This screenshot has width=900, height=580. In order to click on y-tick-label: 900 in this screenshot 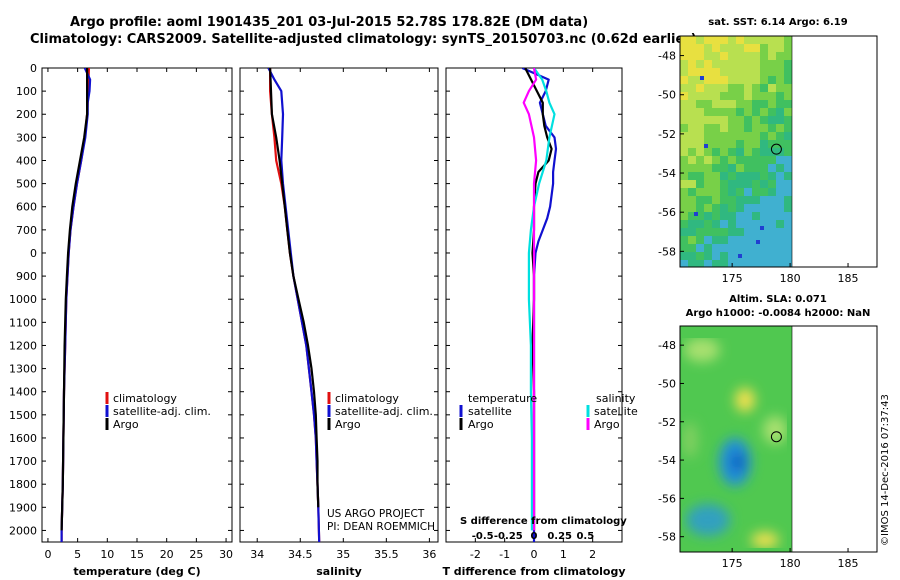, I will do `click(26, 276)`.